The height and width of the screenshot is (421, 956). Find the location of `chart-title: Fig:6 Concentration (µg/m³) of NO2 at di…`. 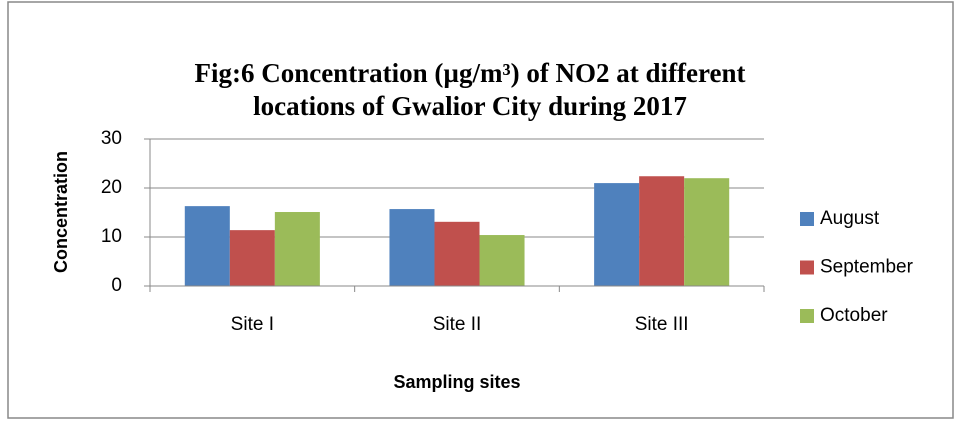

chart-title: Fig:6 Concentration (µg/m³) of NO2 at di… is located at coordinates (469, 73).